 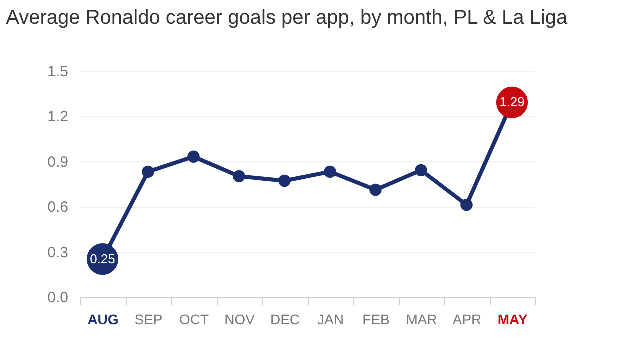 I want to click on text: 0.6, so click(x=58, y=207).